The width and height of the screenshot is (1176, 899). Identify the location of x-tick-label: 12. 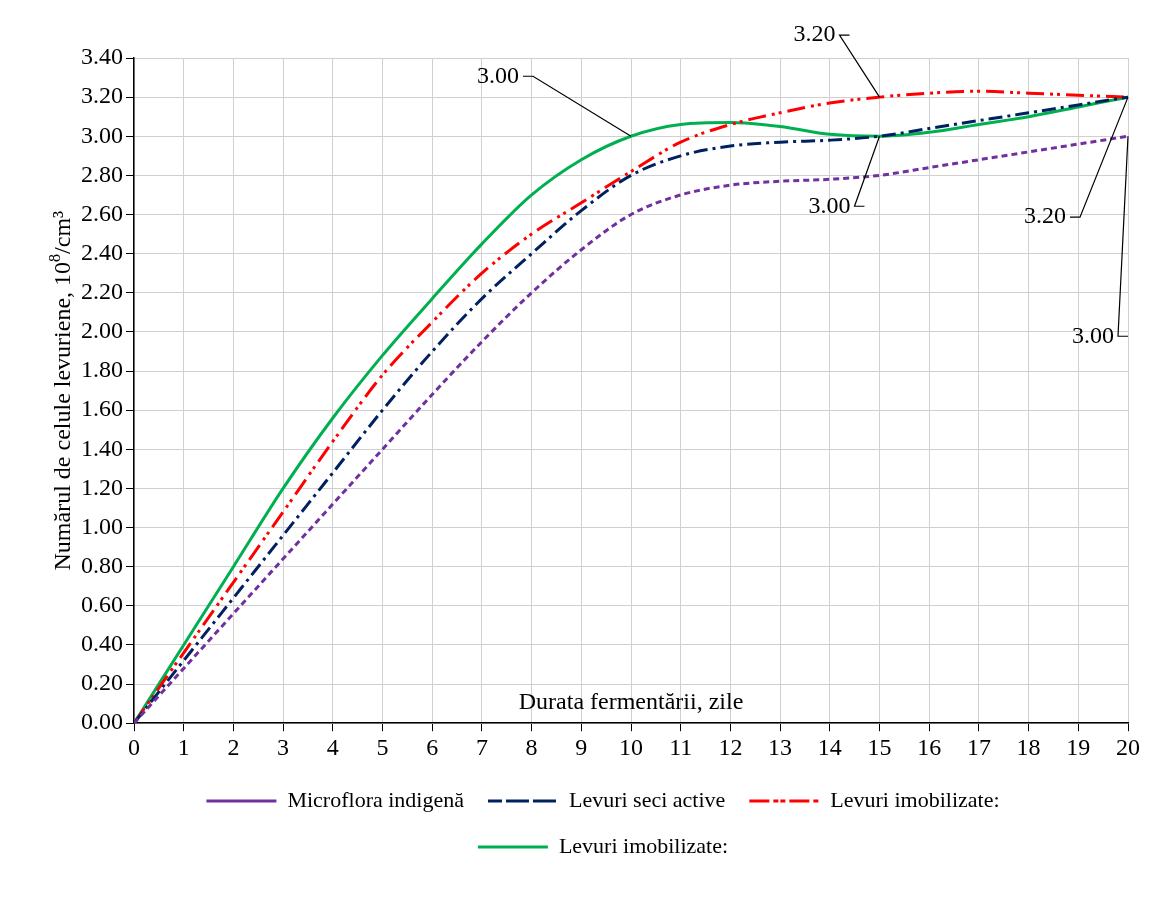
(730, 746).